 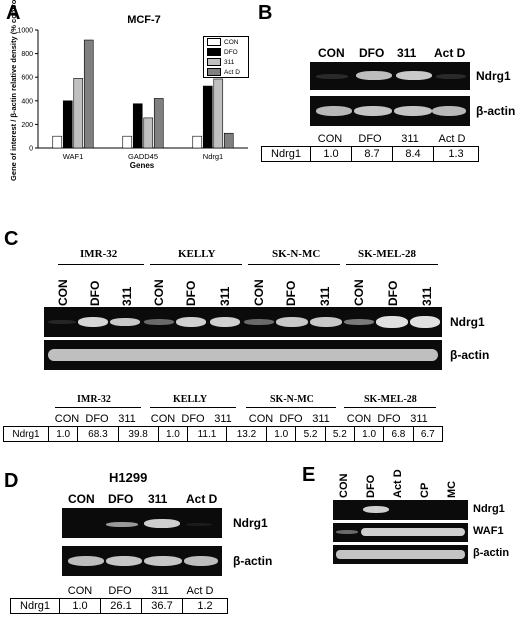 I want to click on panel-d-label: D, so click(x=11, y=481).